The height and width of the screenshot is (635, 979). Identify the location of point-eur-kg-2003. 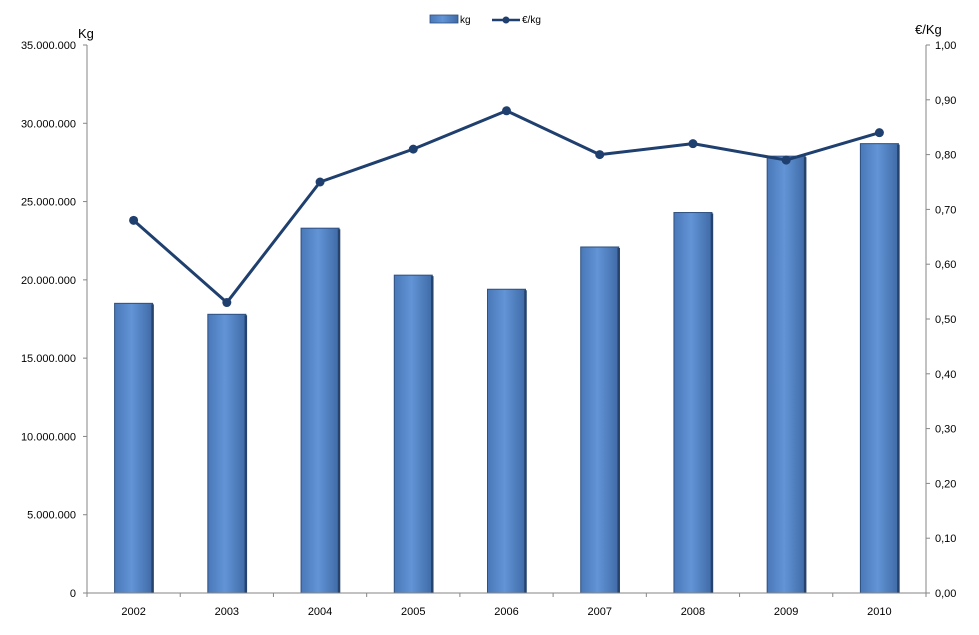
(227, 303).